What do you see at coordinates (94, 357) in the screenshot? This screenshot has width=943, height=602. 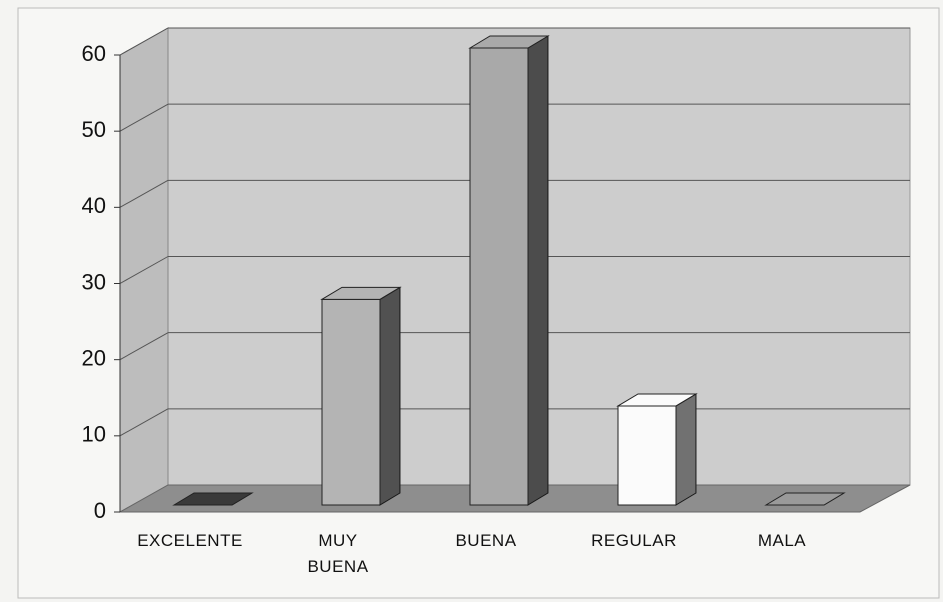 I see `y-tick-label: 20` at bounding box center [94, 357].